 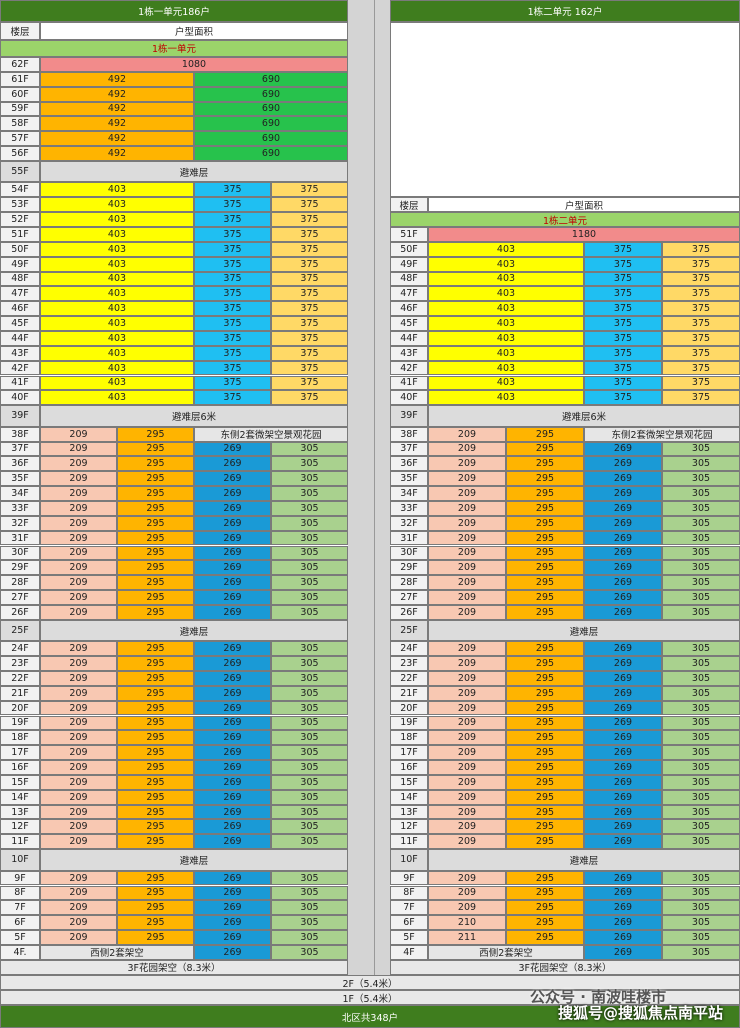 I want to click on floor-label: 7F, so click(x=409, y=908).